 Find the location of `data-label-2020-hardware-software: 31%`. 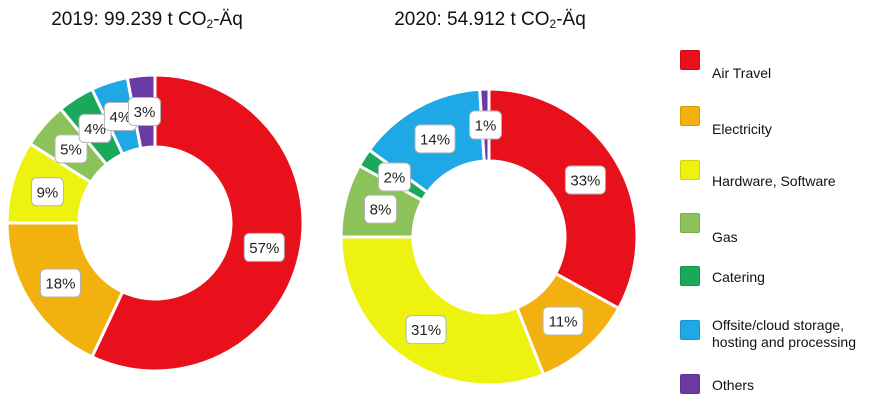

data-label-2020-hardware-software: 31% is located at coordinates (426, 330).